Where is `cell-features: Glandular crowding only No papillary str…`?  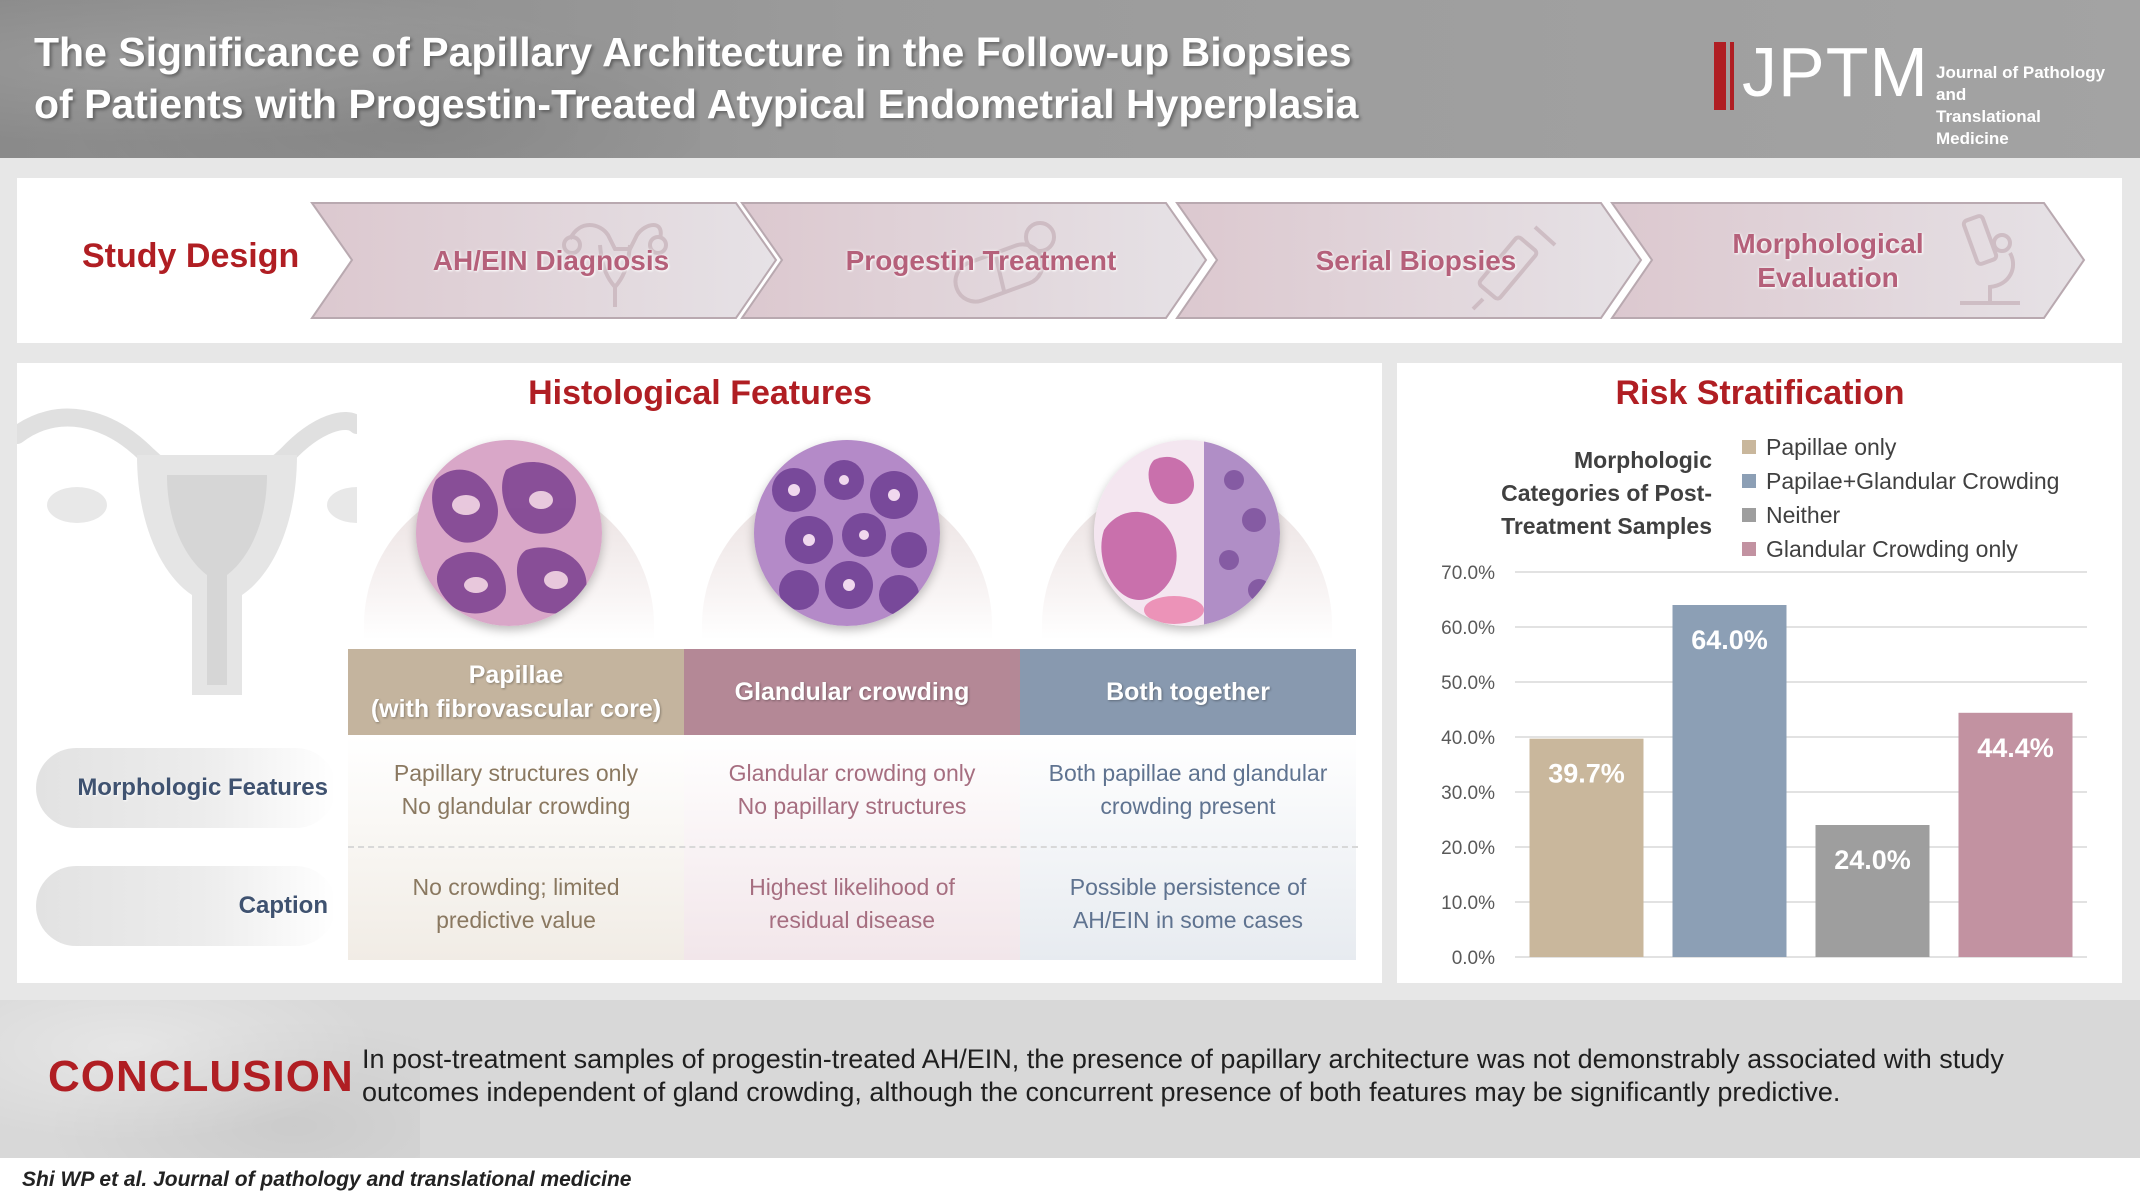
cell-features: Glandular crowding only No papillary str… is located at coordinates (852, 790).